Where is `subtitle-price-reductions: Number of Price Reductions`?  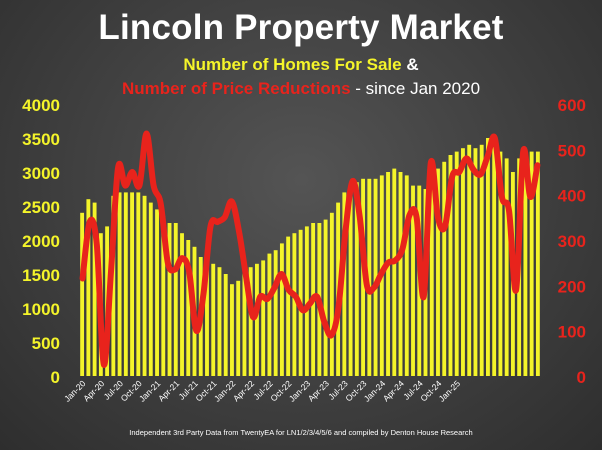 subtitle-price-reductions: Number of Price Reductions is located at coordinates (236, 88).